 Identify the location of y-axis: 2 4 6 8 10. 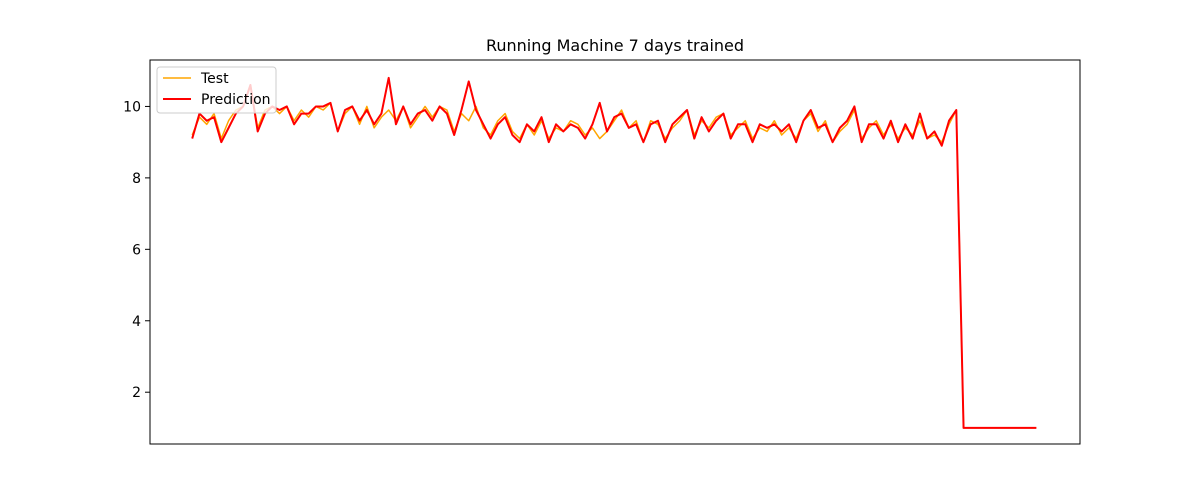
(136, 250).